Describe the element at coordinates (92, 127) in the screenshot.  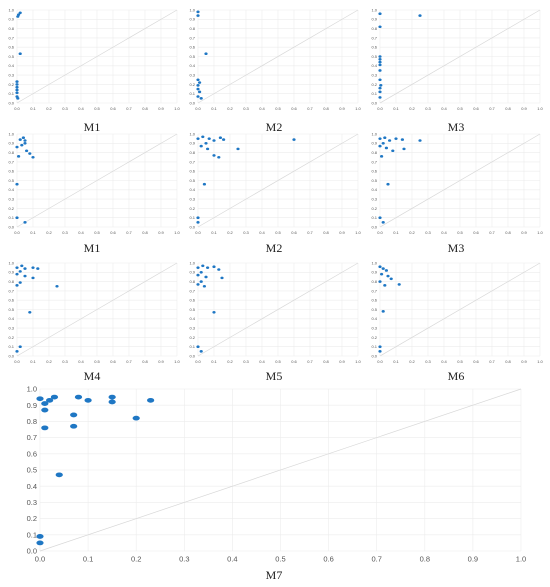
I see `panel-title: M1` at that location.